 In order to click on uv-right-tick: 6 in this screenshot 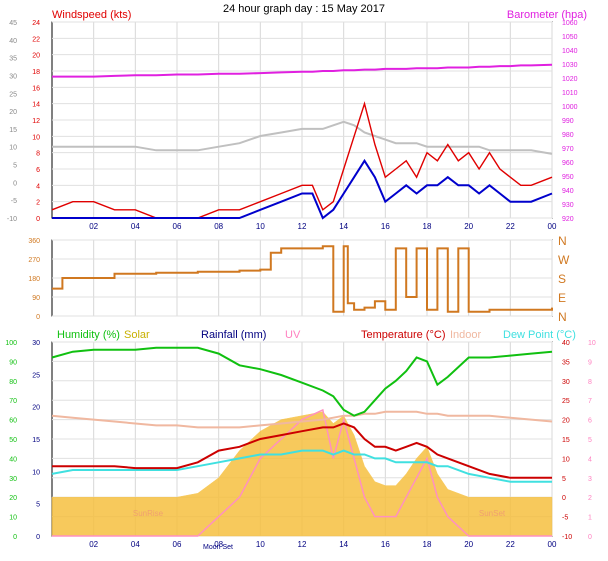, I will do `click(590, 421)`.